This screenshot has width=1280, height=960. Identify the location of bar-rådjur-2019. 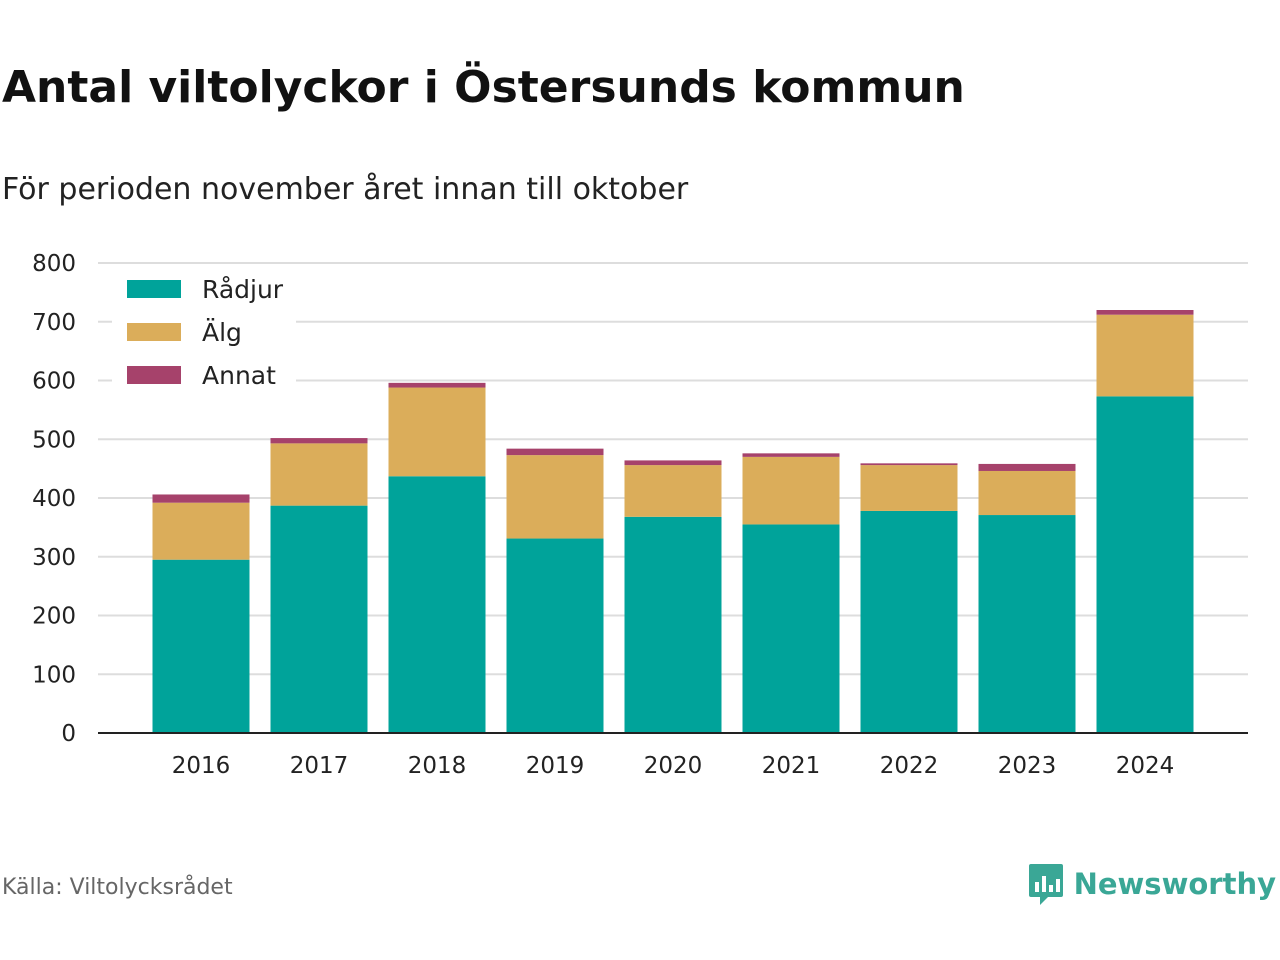
(555, 635).